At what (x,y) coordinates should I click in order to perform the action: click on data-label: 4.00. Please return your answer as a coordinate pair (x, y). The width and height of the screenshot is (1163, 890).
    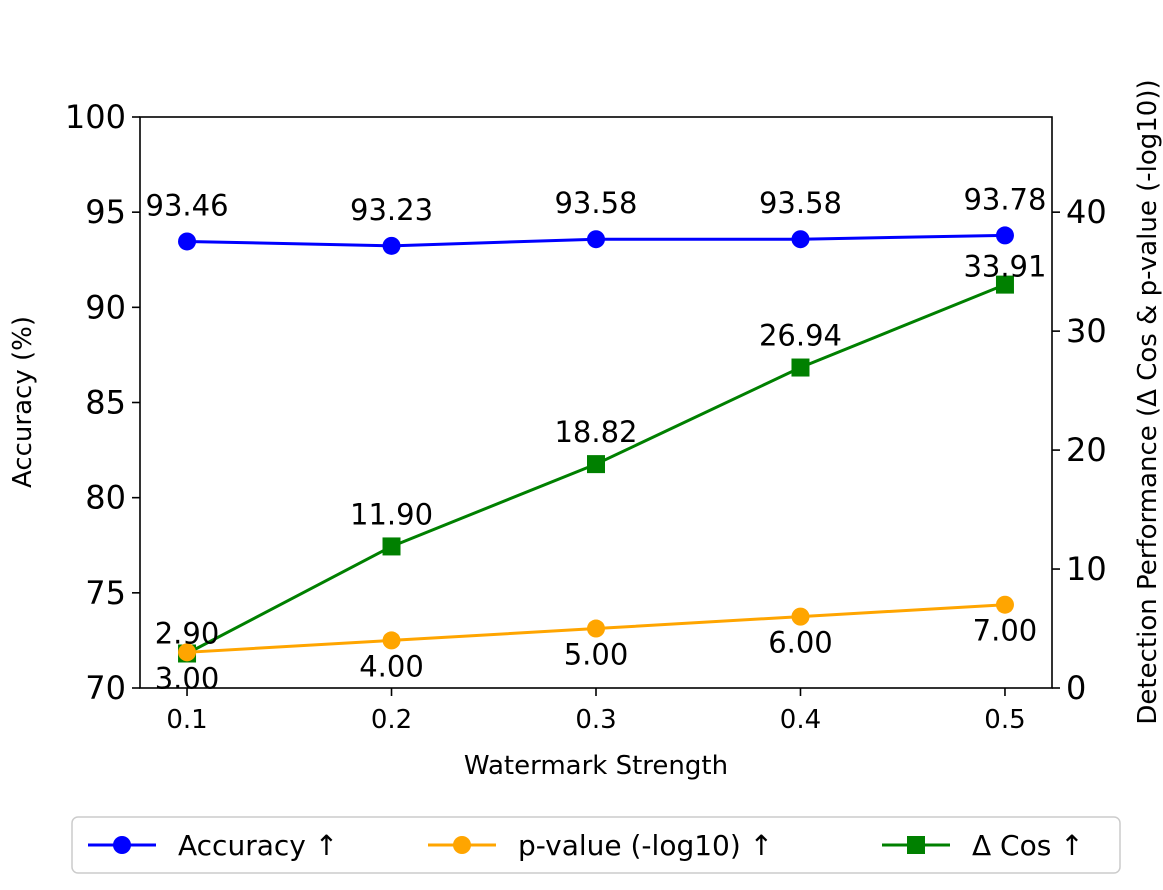
    Looking at the image, I should click on (391, 666).